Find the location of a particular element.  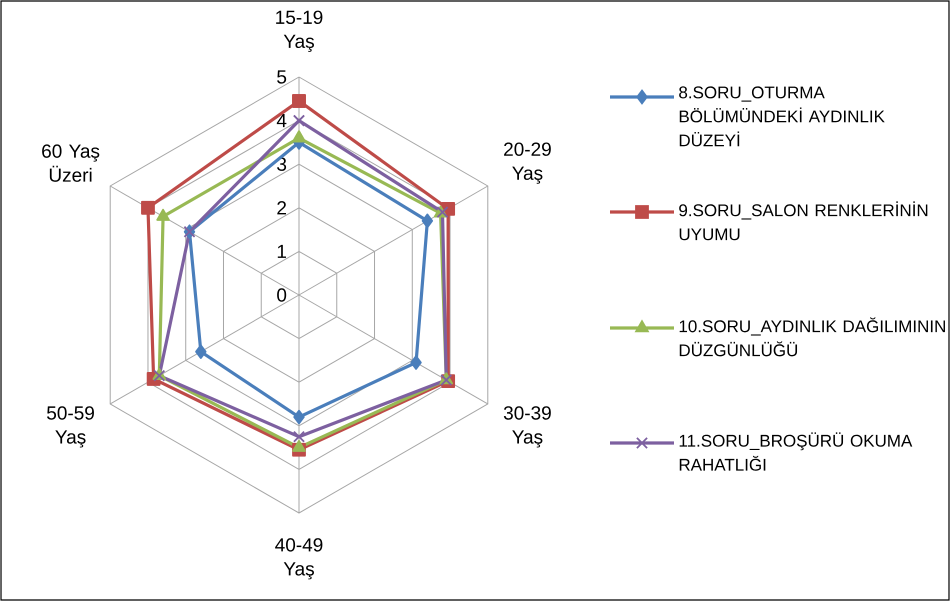

y-tick-label: 4 is located at coordinates (281, 121).